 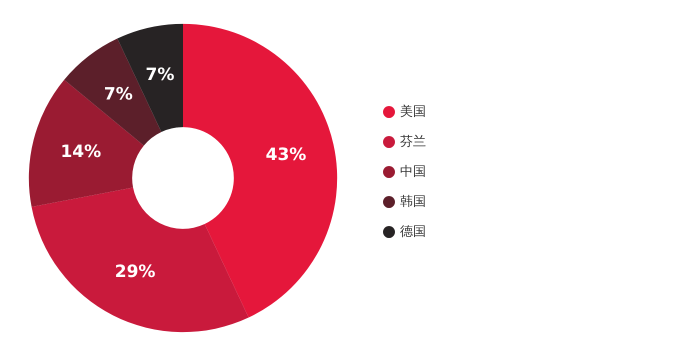 I want to click on legend-label: 芬兰, so click(x=413, y=142).